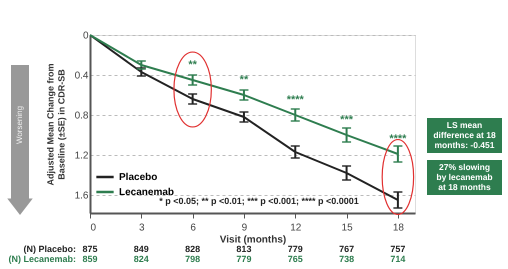 This screenshot has width=508, height=269. What do you see at coordinates (244, 249) in the screenshot?
I see `text: 813` at bounding box center [244, 249].